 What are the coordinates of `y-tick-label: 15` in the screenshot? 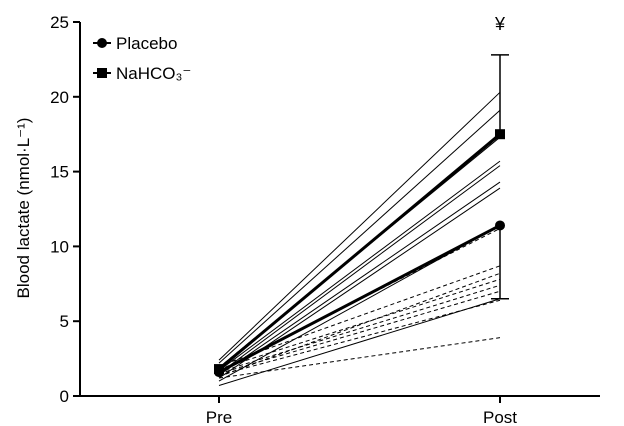 It's located at (59, 172).